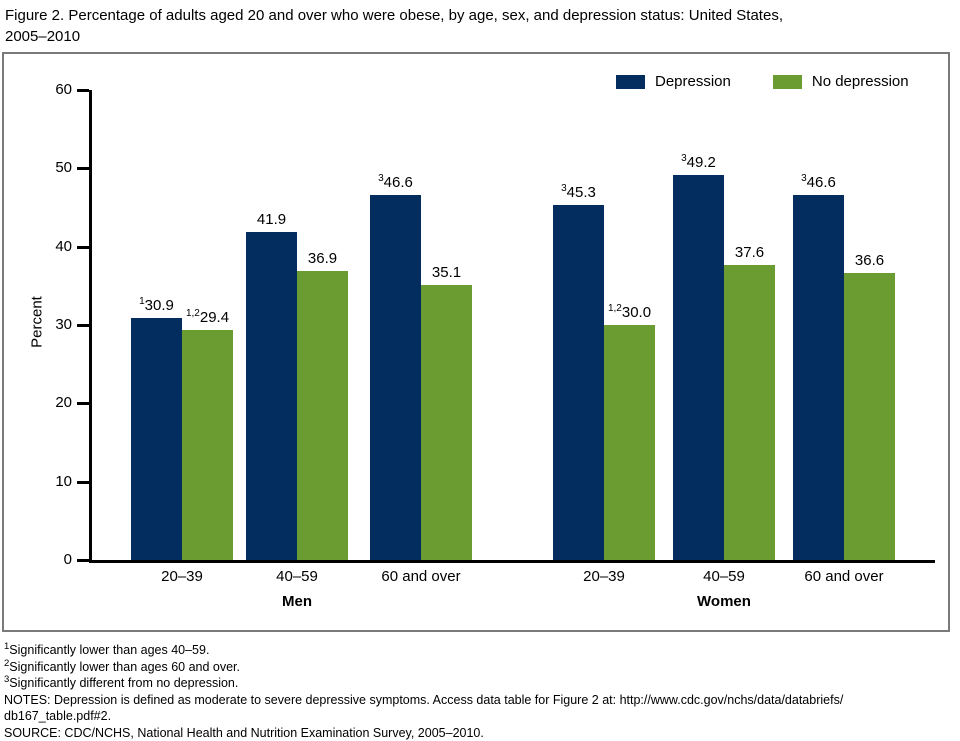  Describe the element at coordinates (762, 81) in the screenshot. I see `legend: Depression No depression` at that location.